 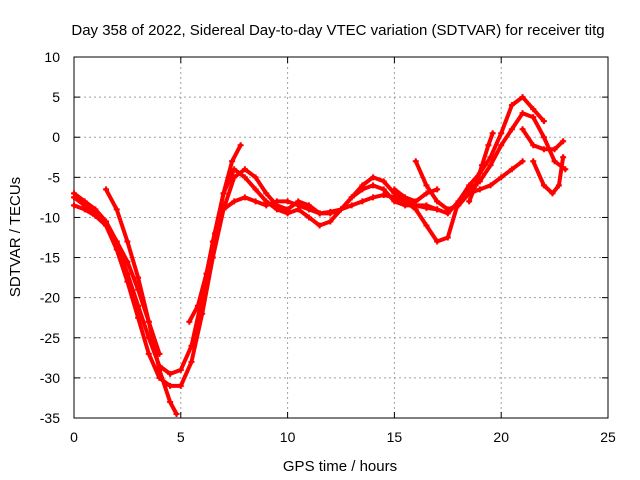 I want to click on y-tick-label: -35, so click(x=50, y=418).